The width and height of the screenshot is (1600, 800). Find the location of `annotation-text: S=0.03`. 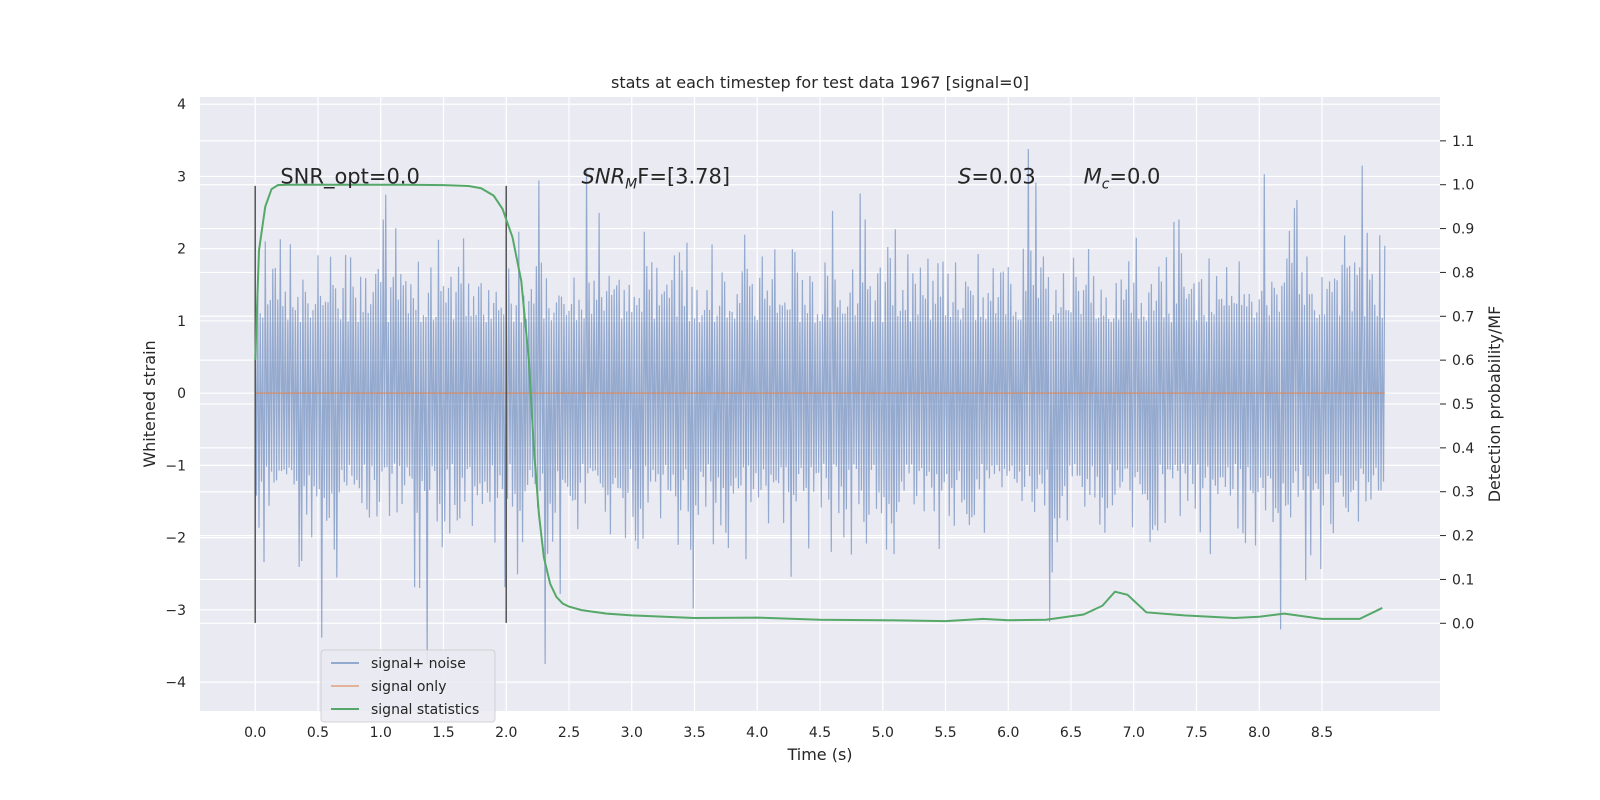

annotation-text: S=0.03 is located at coordinates (997, 177).